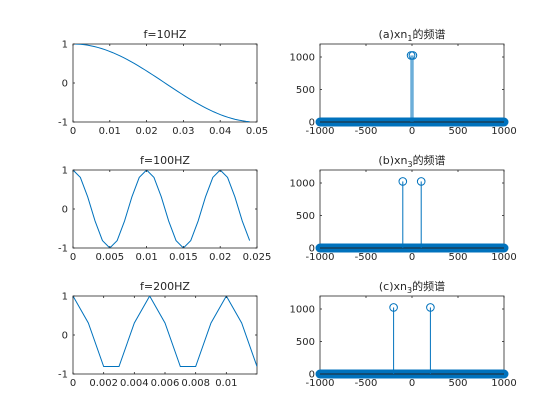  I want to click on x-tick-label: 0.015, so click(183, 257).